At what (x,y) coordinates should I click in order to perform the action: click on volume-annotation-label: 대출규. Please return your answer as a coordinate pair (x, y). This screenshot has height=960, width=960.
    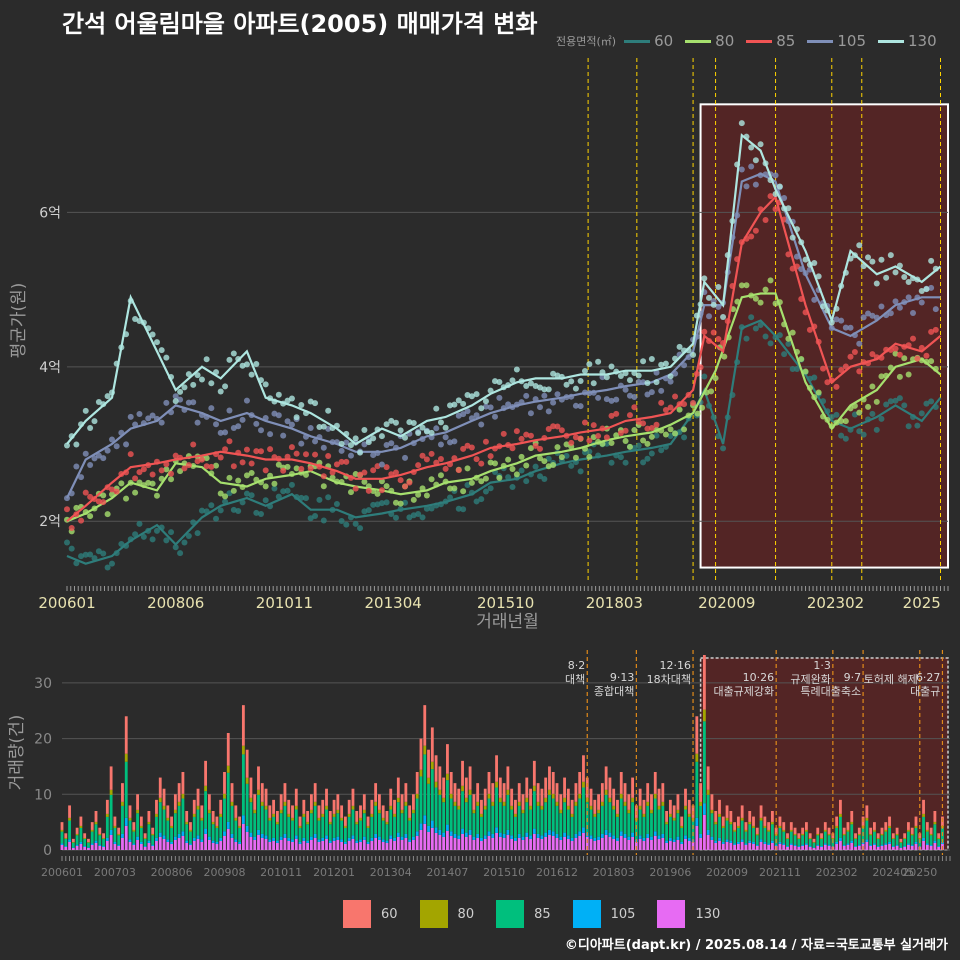
    Looking at the image, I should click on (925, 691).